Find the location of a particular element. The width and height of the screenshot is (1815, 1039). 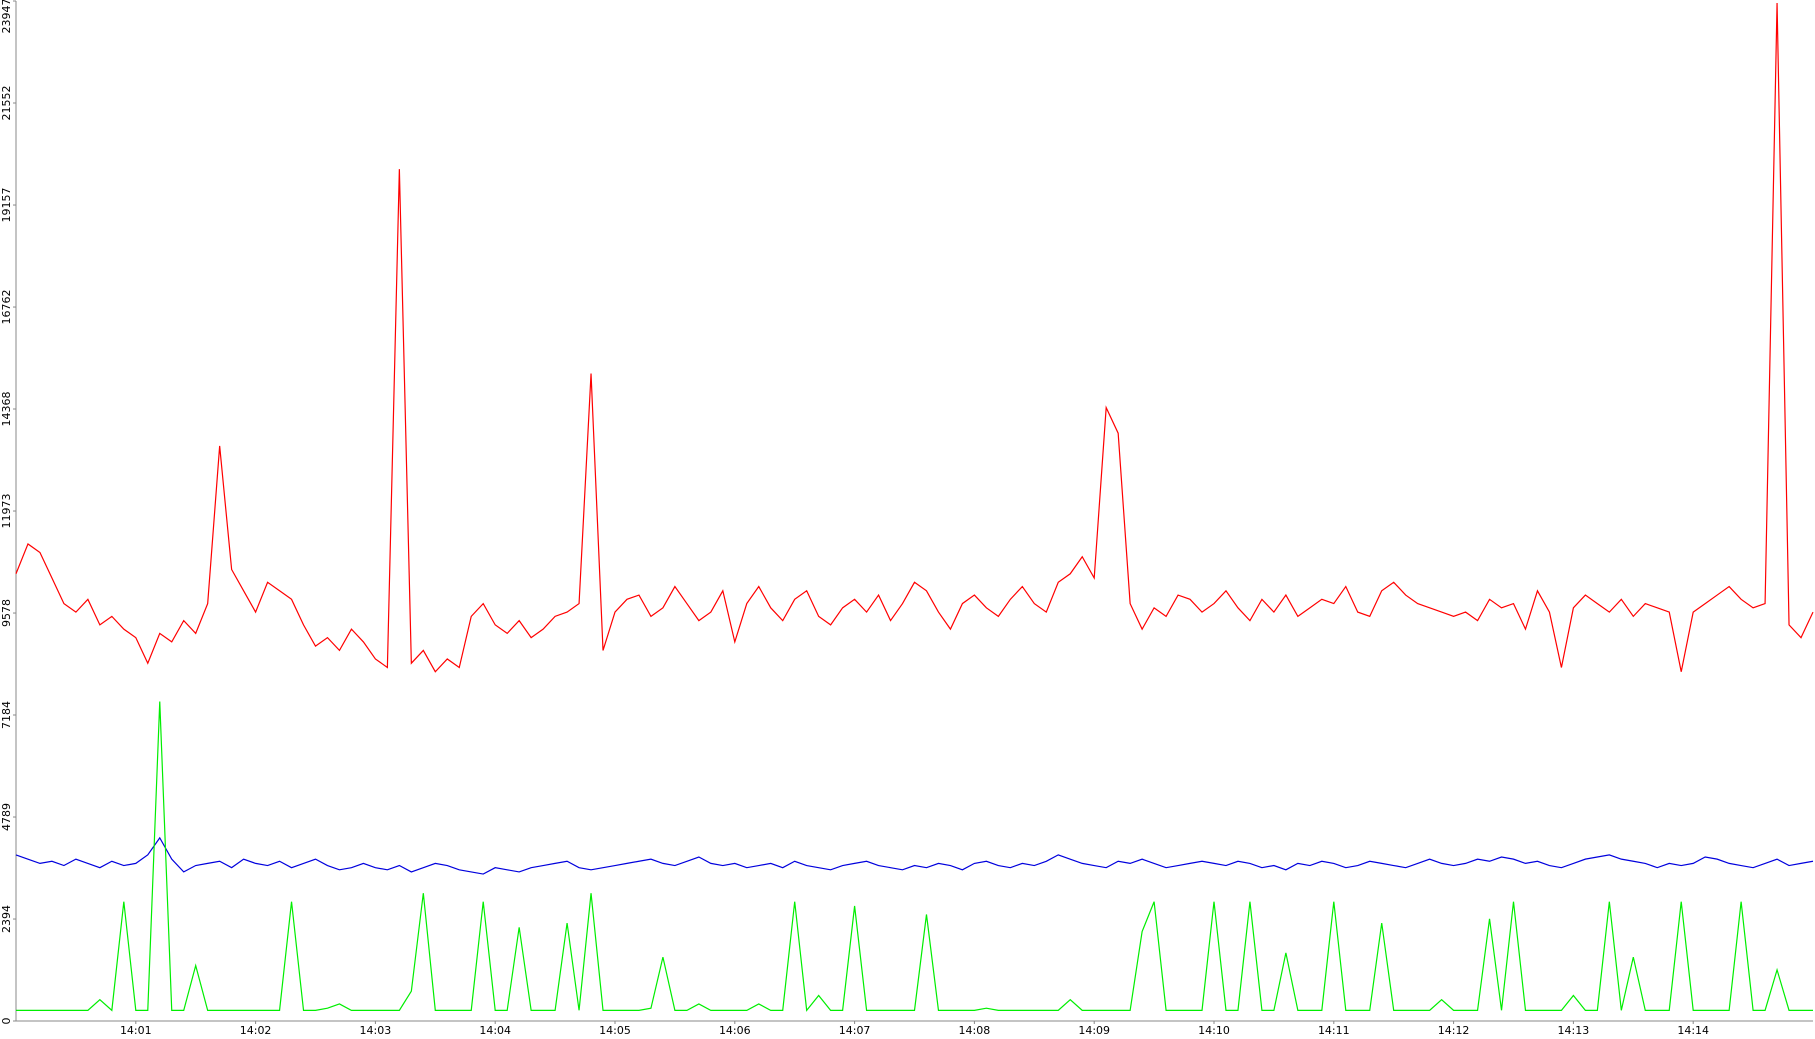

y-tick-label: 7184 is located at coordinates (6, 715).